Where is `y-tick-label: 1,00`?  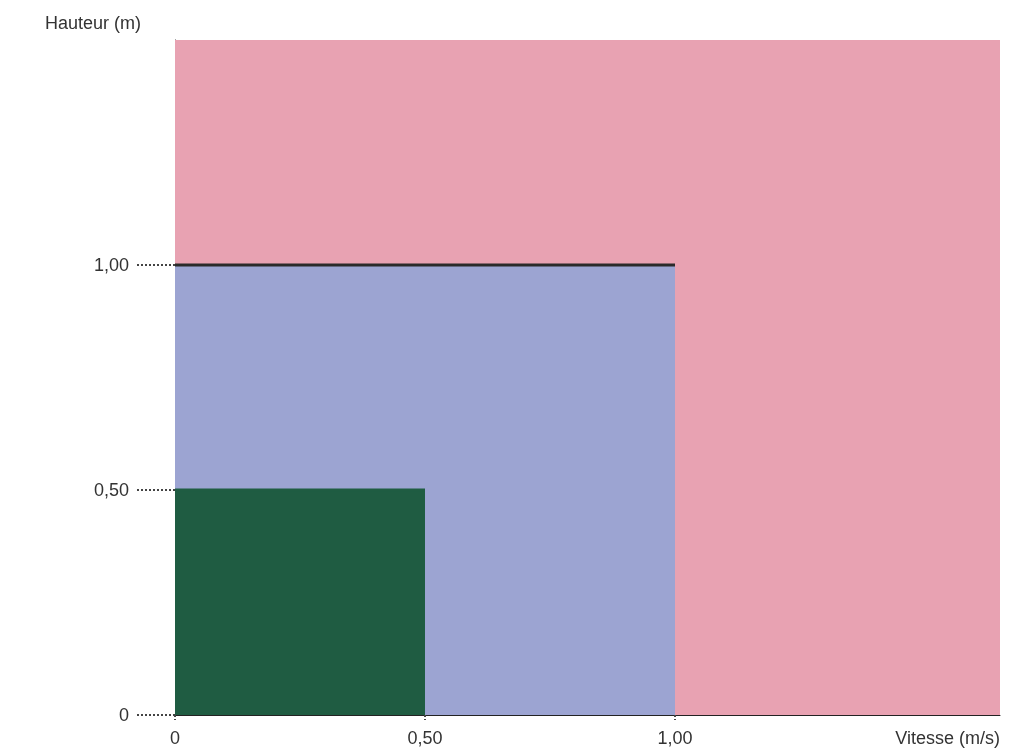
y-tick-label: 1,00 is located at coordinates (111, 265).